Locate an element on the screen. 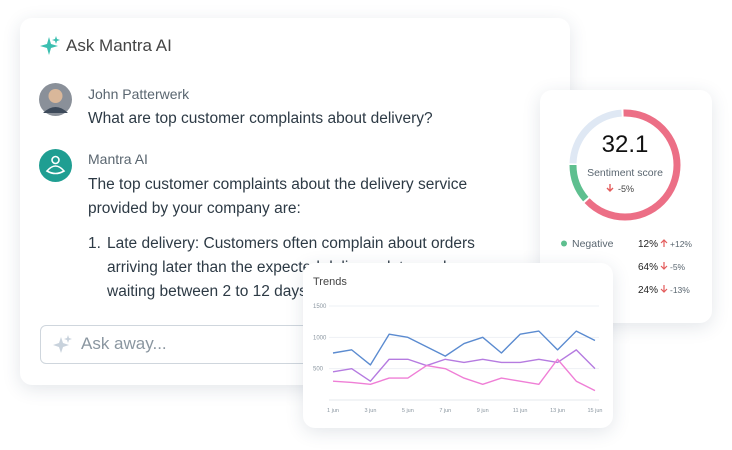  legend-value: 24% is located at coordinates (648, 290).